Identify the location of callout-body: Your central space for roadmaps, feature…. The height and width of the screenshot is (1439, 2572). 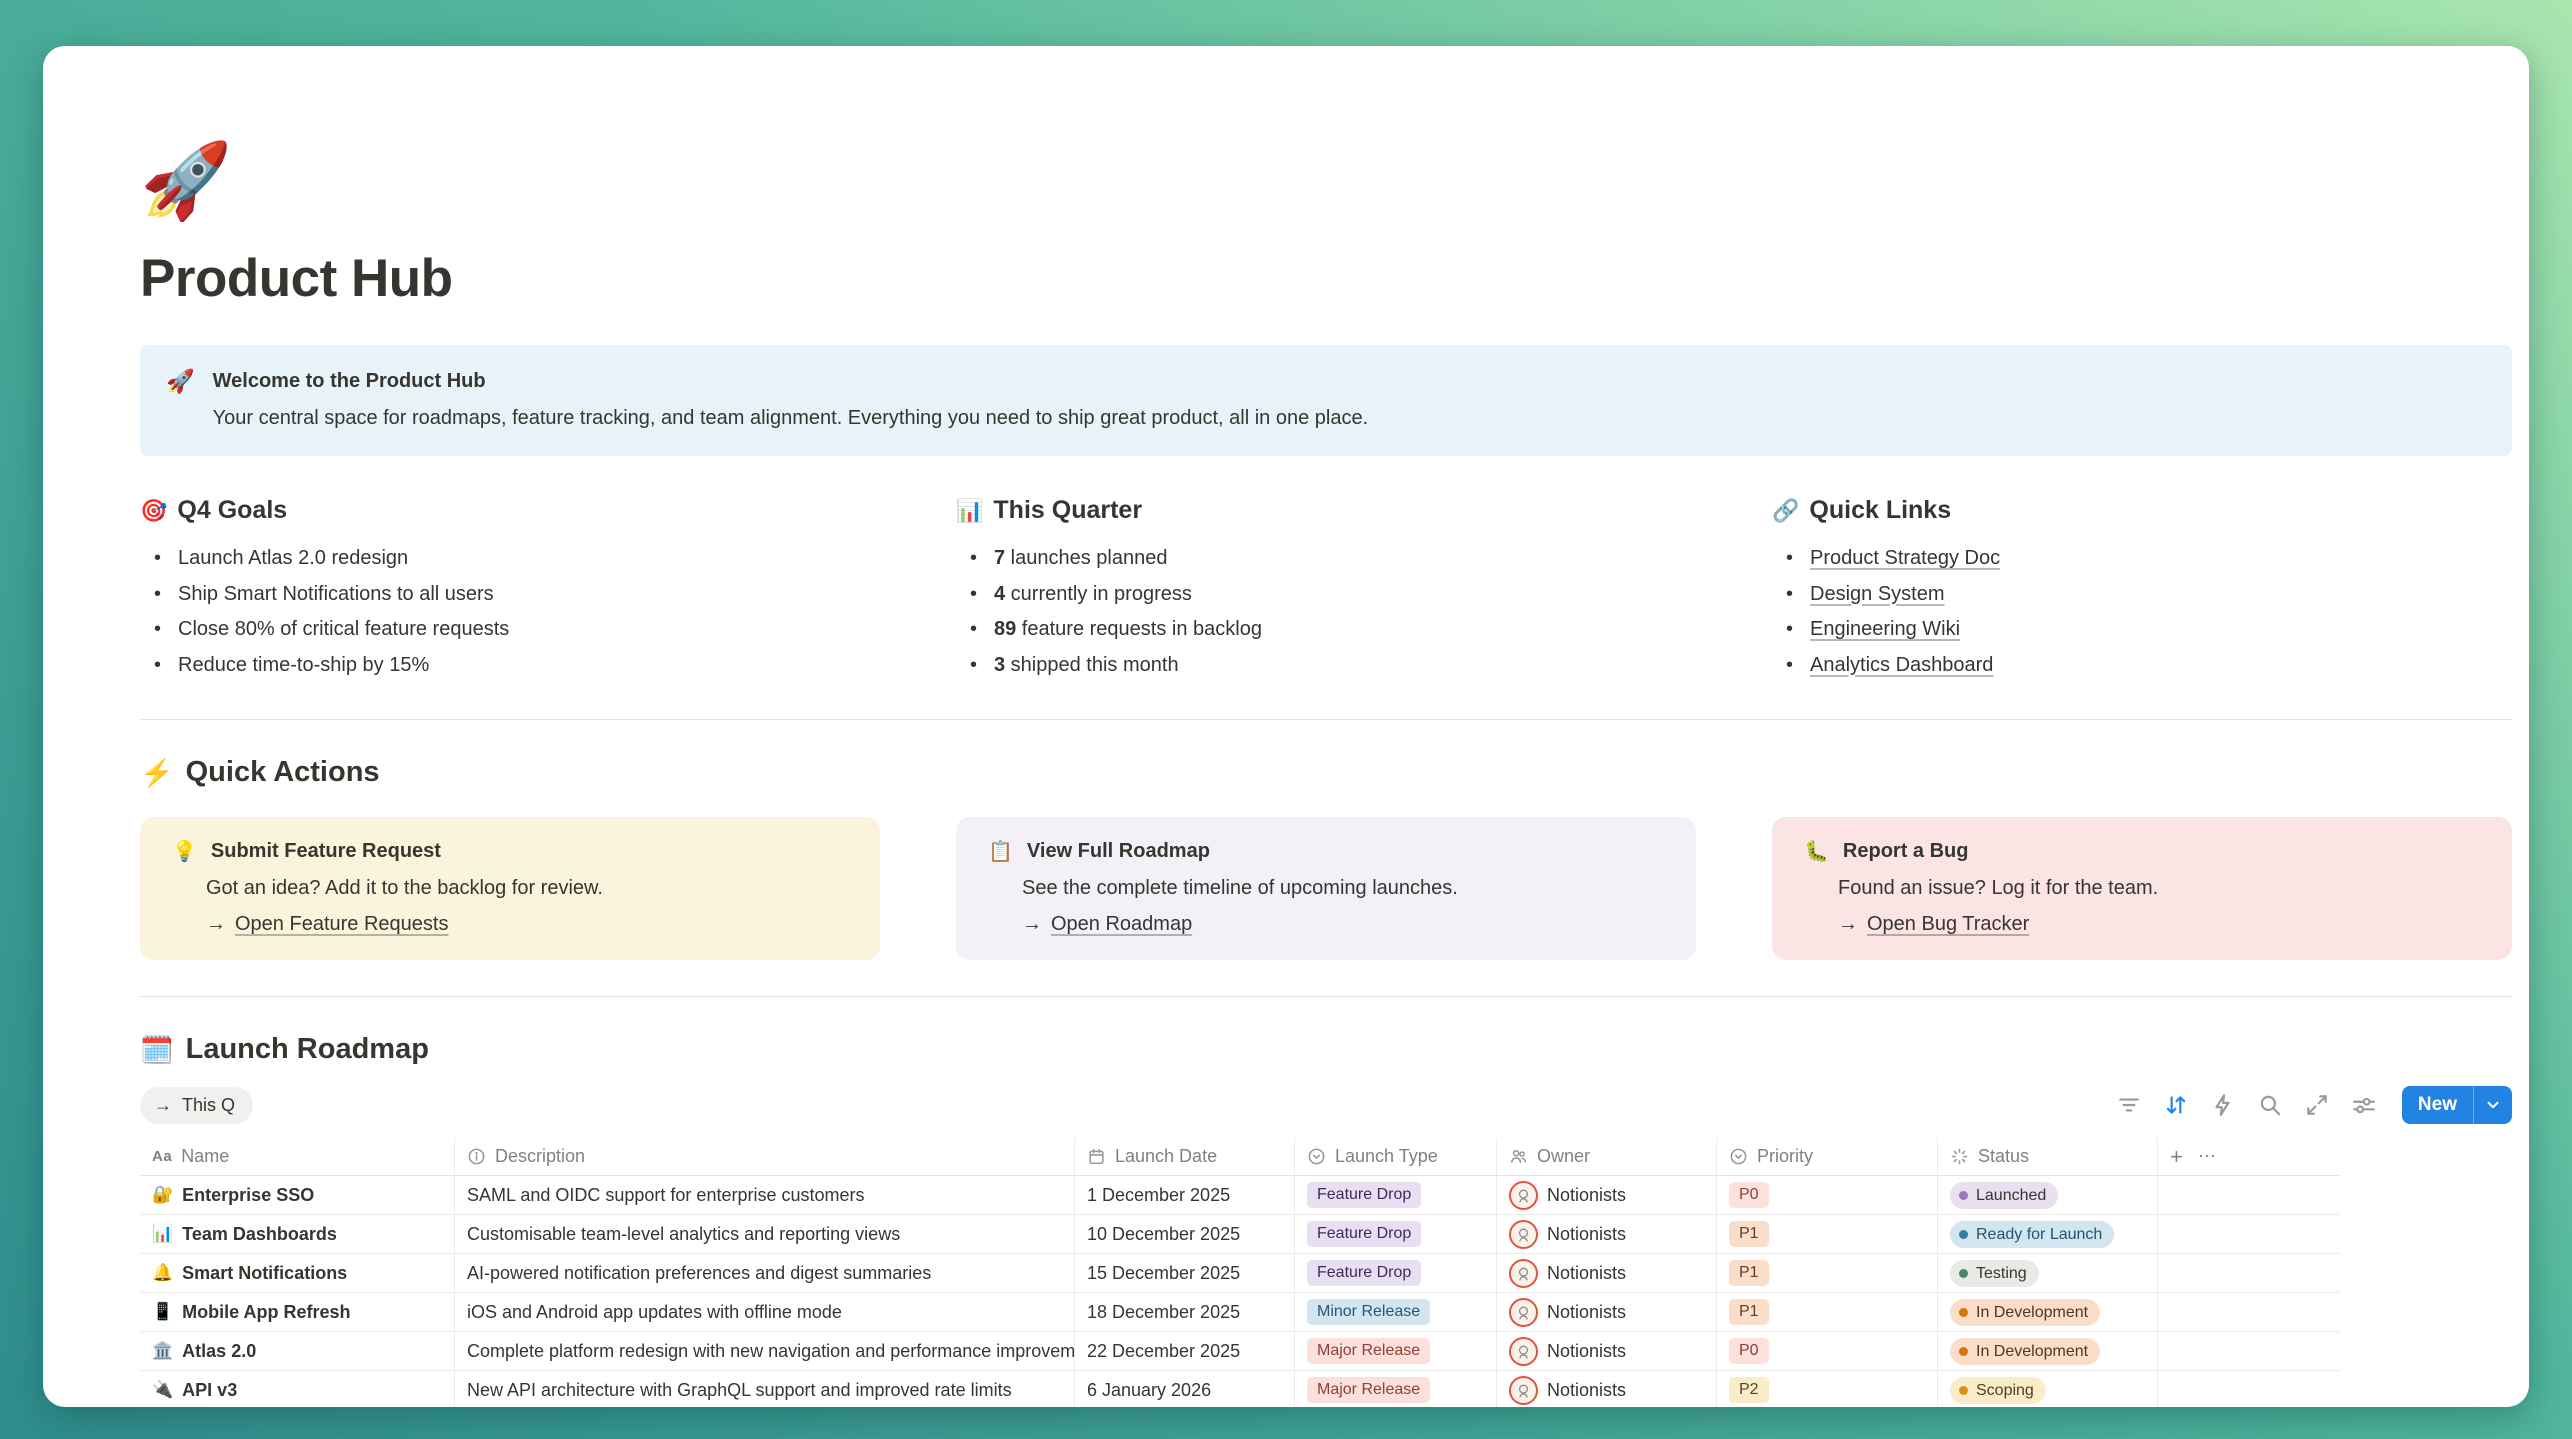
(790, 418).